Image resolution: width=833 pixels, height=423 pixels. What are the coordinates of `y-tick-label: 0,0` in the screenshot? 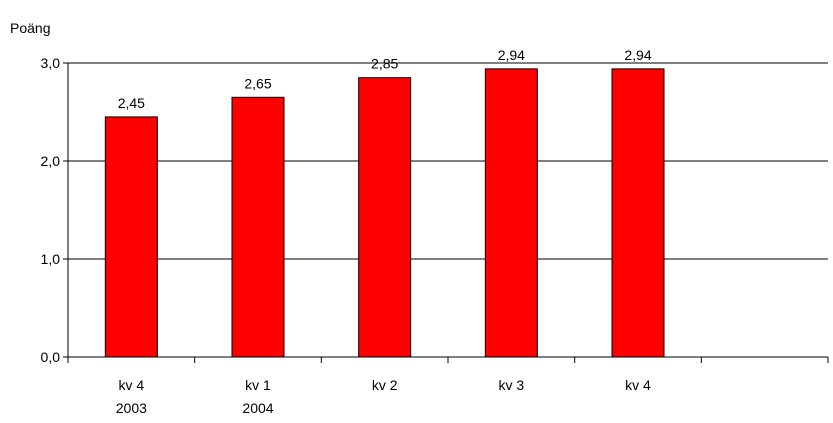 It's located at (51, 357).